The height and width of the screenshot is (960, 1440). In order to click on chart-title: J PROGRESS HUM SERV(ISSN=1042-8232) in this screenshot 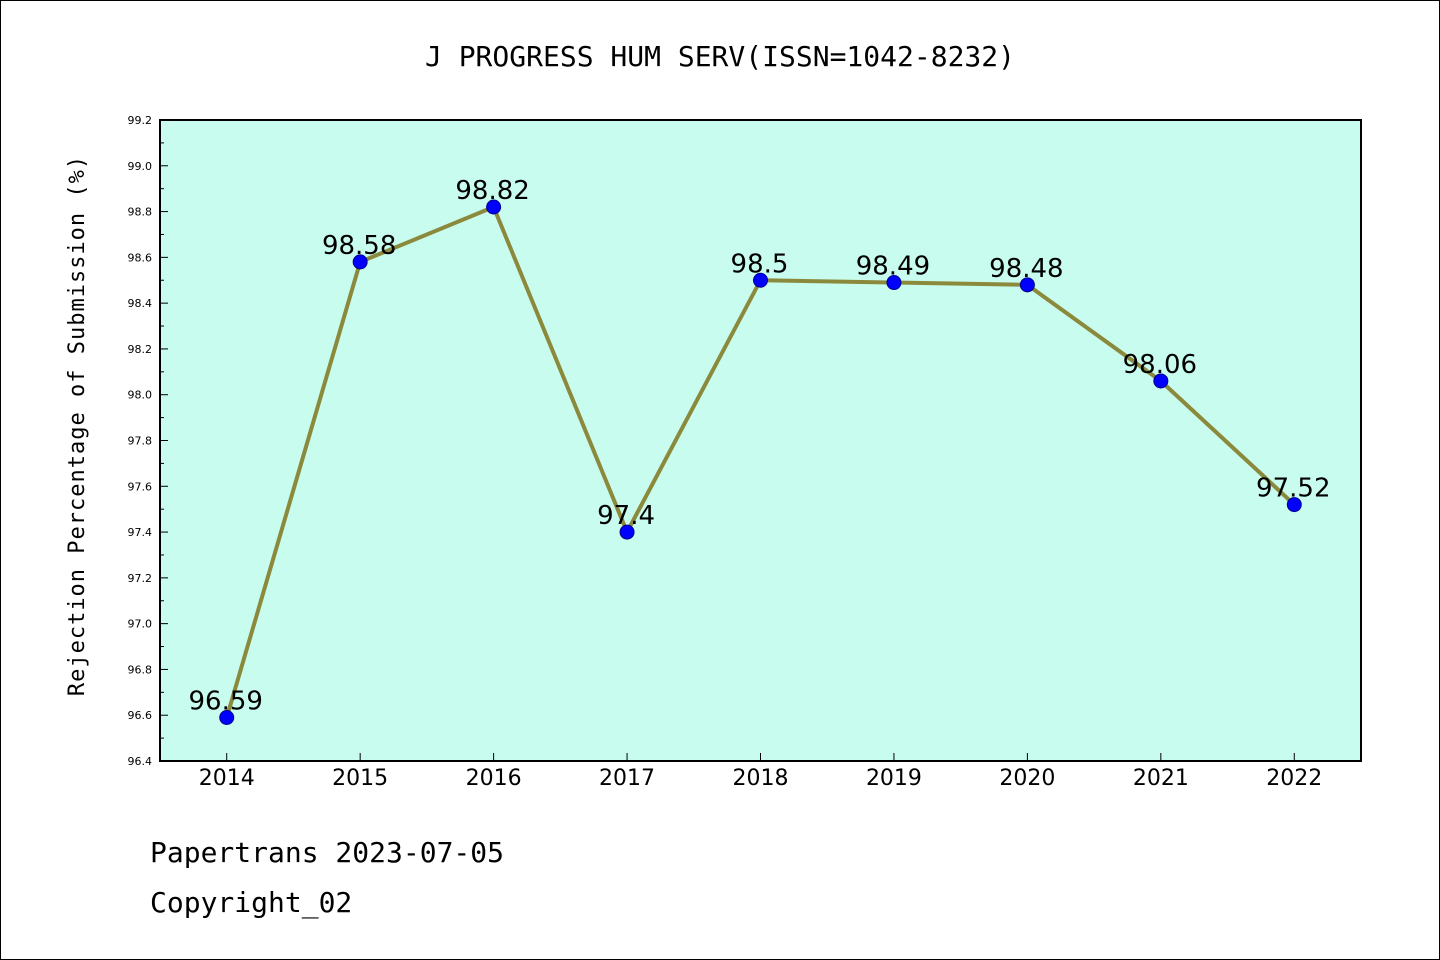, I will do `click(720, 56)`.